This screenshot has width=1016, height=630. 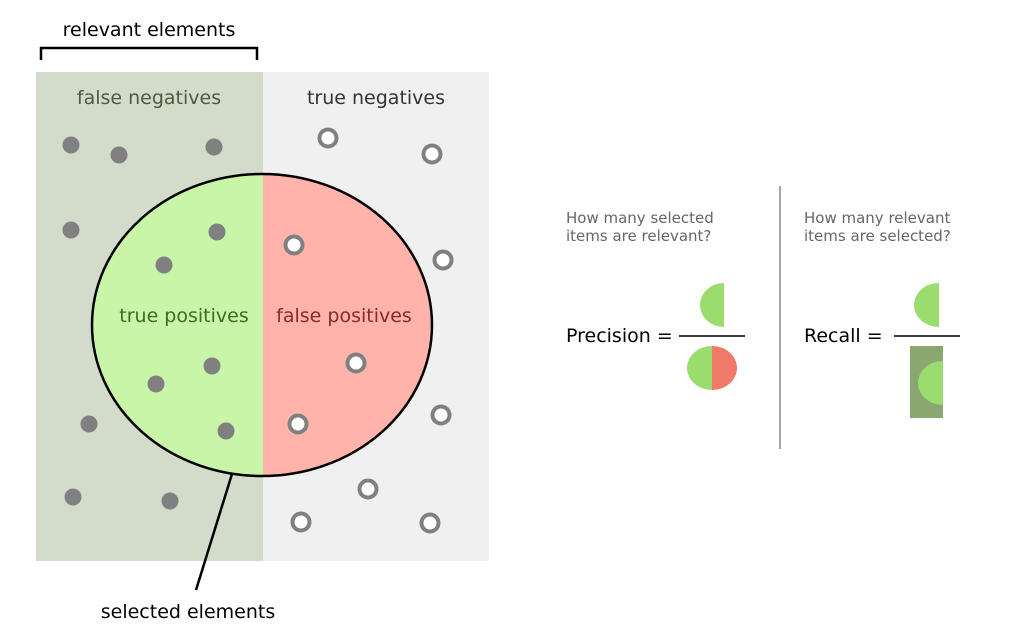 I want to click on false-negatives-label: false negatives, so click(x=149, y=98).